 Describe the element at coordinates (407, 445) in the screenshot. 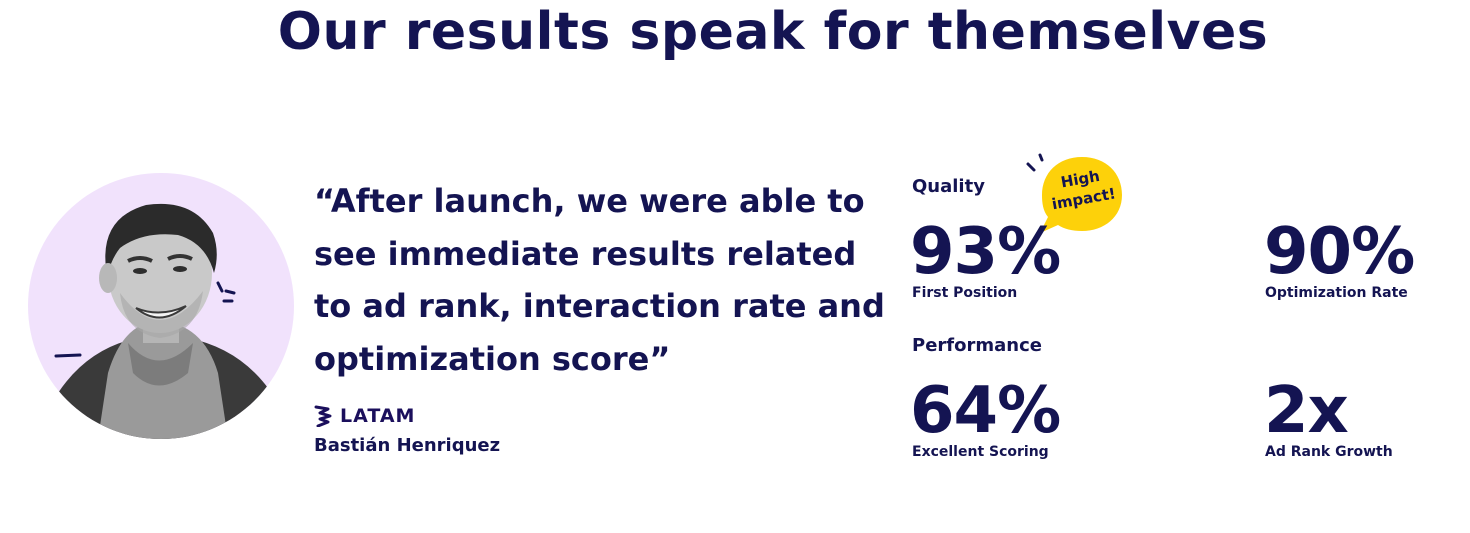

I see `author-name: Bastián Henriquez` at that location.